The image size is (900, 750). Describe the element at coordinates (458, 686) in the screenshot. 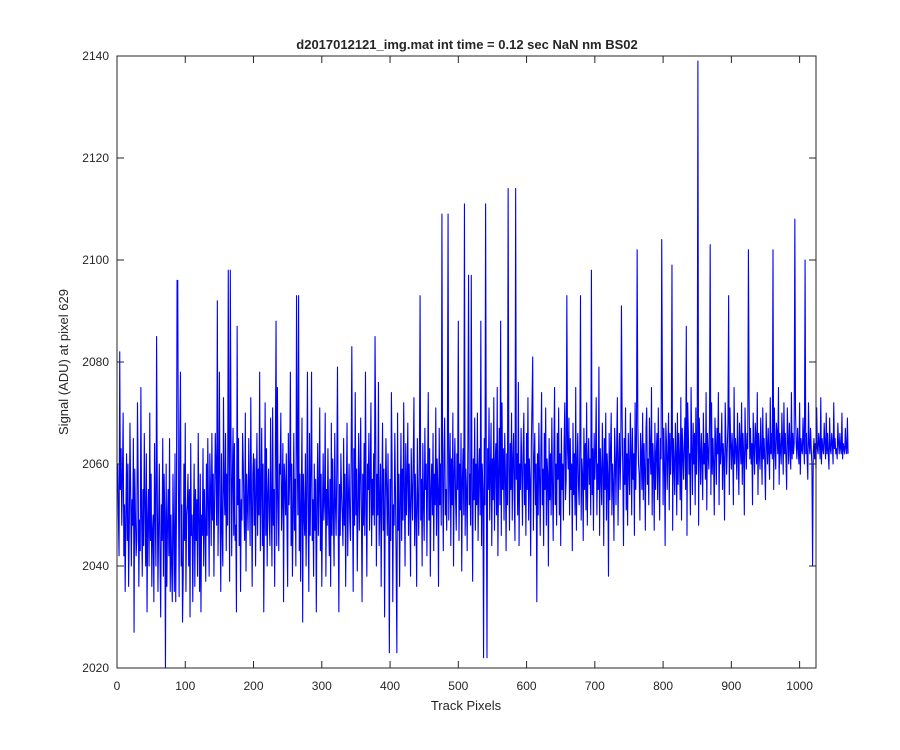

I see `x-tick-label: 500` at that location.